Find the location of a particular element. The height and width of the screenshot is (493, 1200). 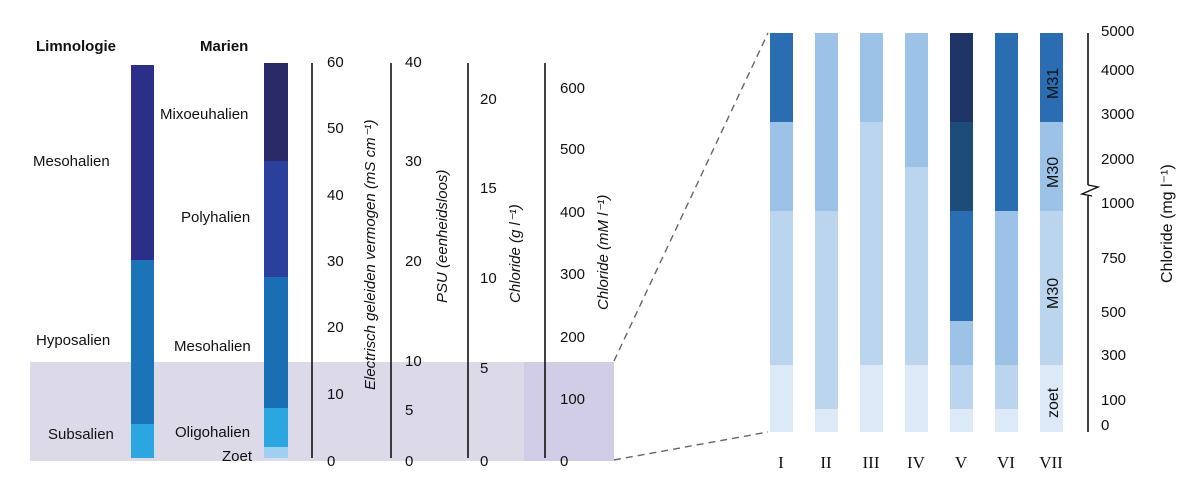

column-II is located at coordinates (826, 232).